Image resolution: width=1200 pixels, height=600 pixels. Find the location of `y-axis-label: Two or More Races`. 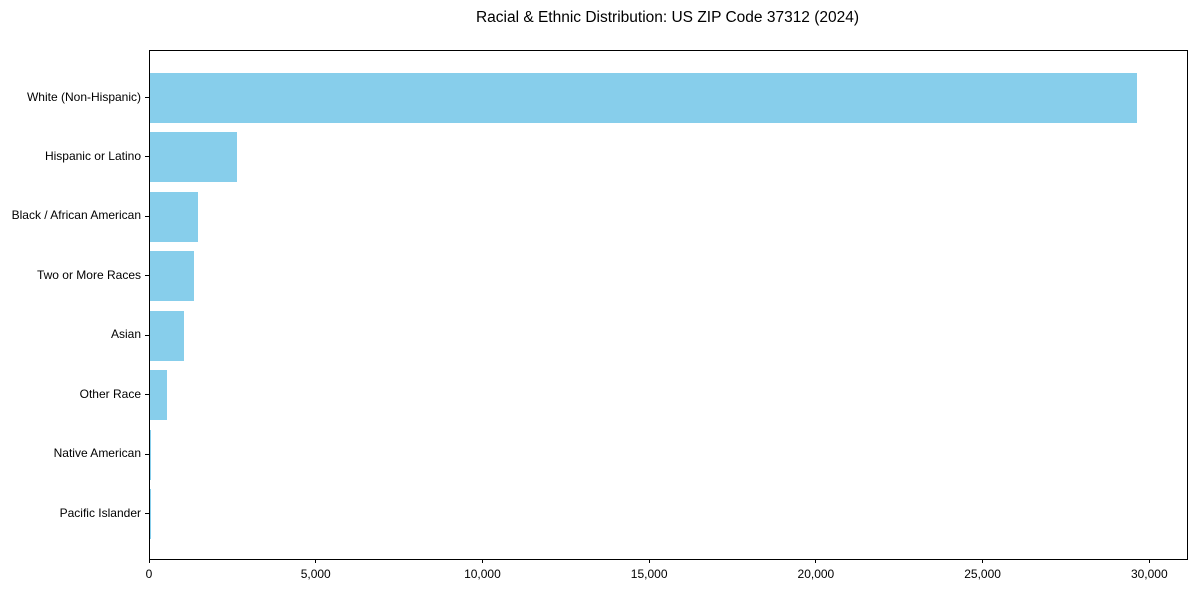

y-axis-label: Two or More Races is located at coordinates (88, 274).